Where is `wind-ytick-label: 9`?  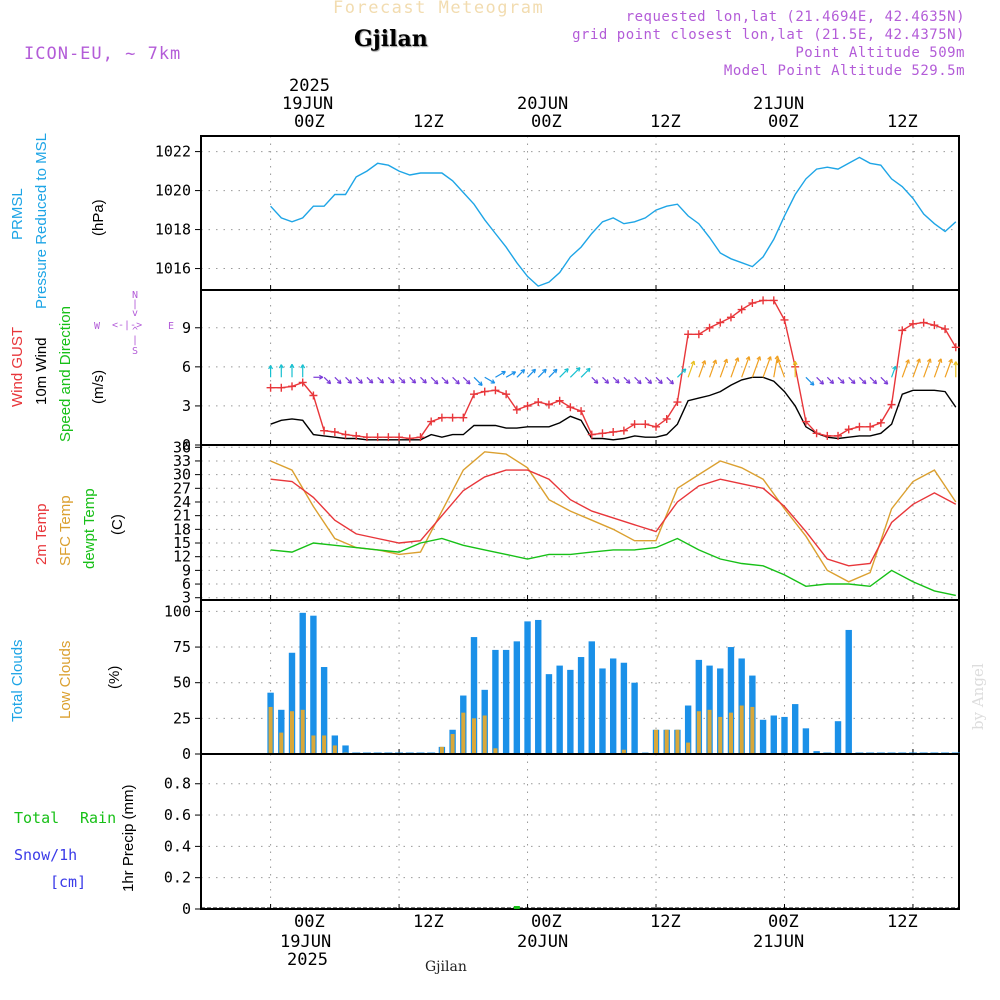 wind-ytick-label: 9 is located at coordinates (186, 328).